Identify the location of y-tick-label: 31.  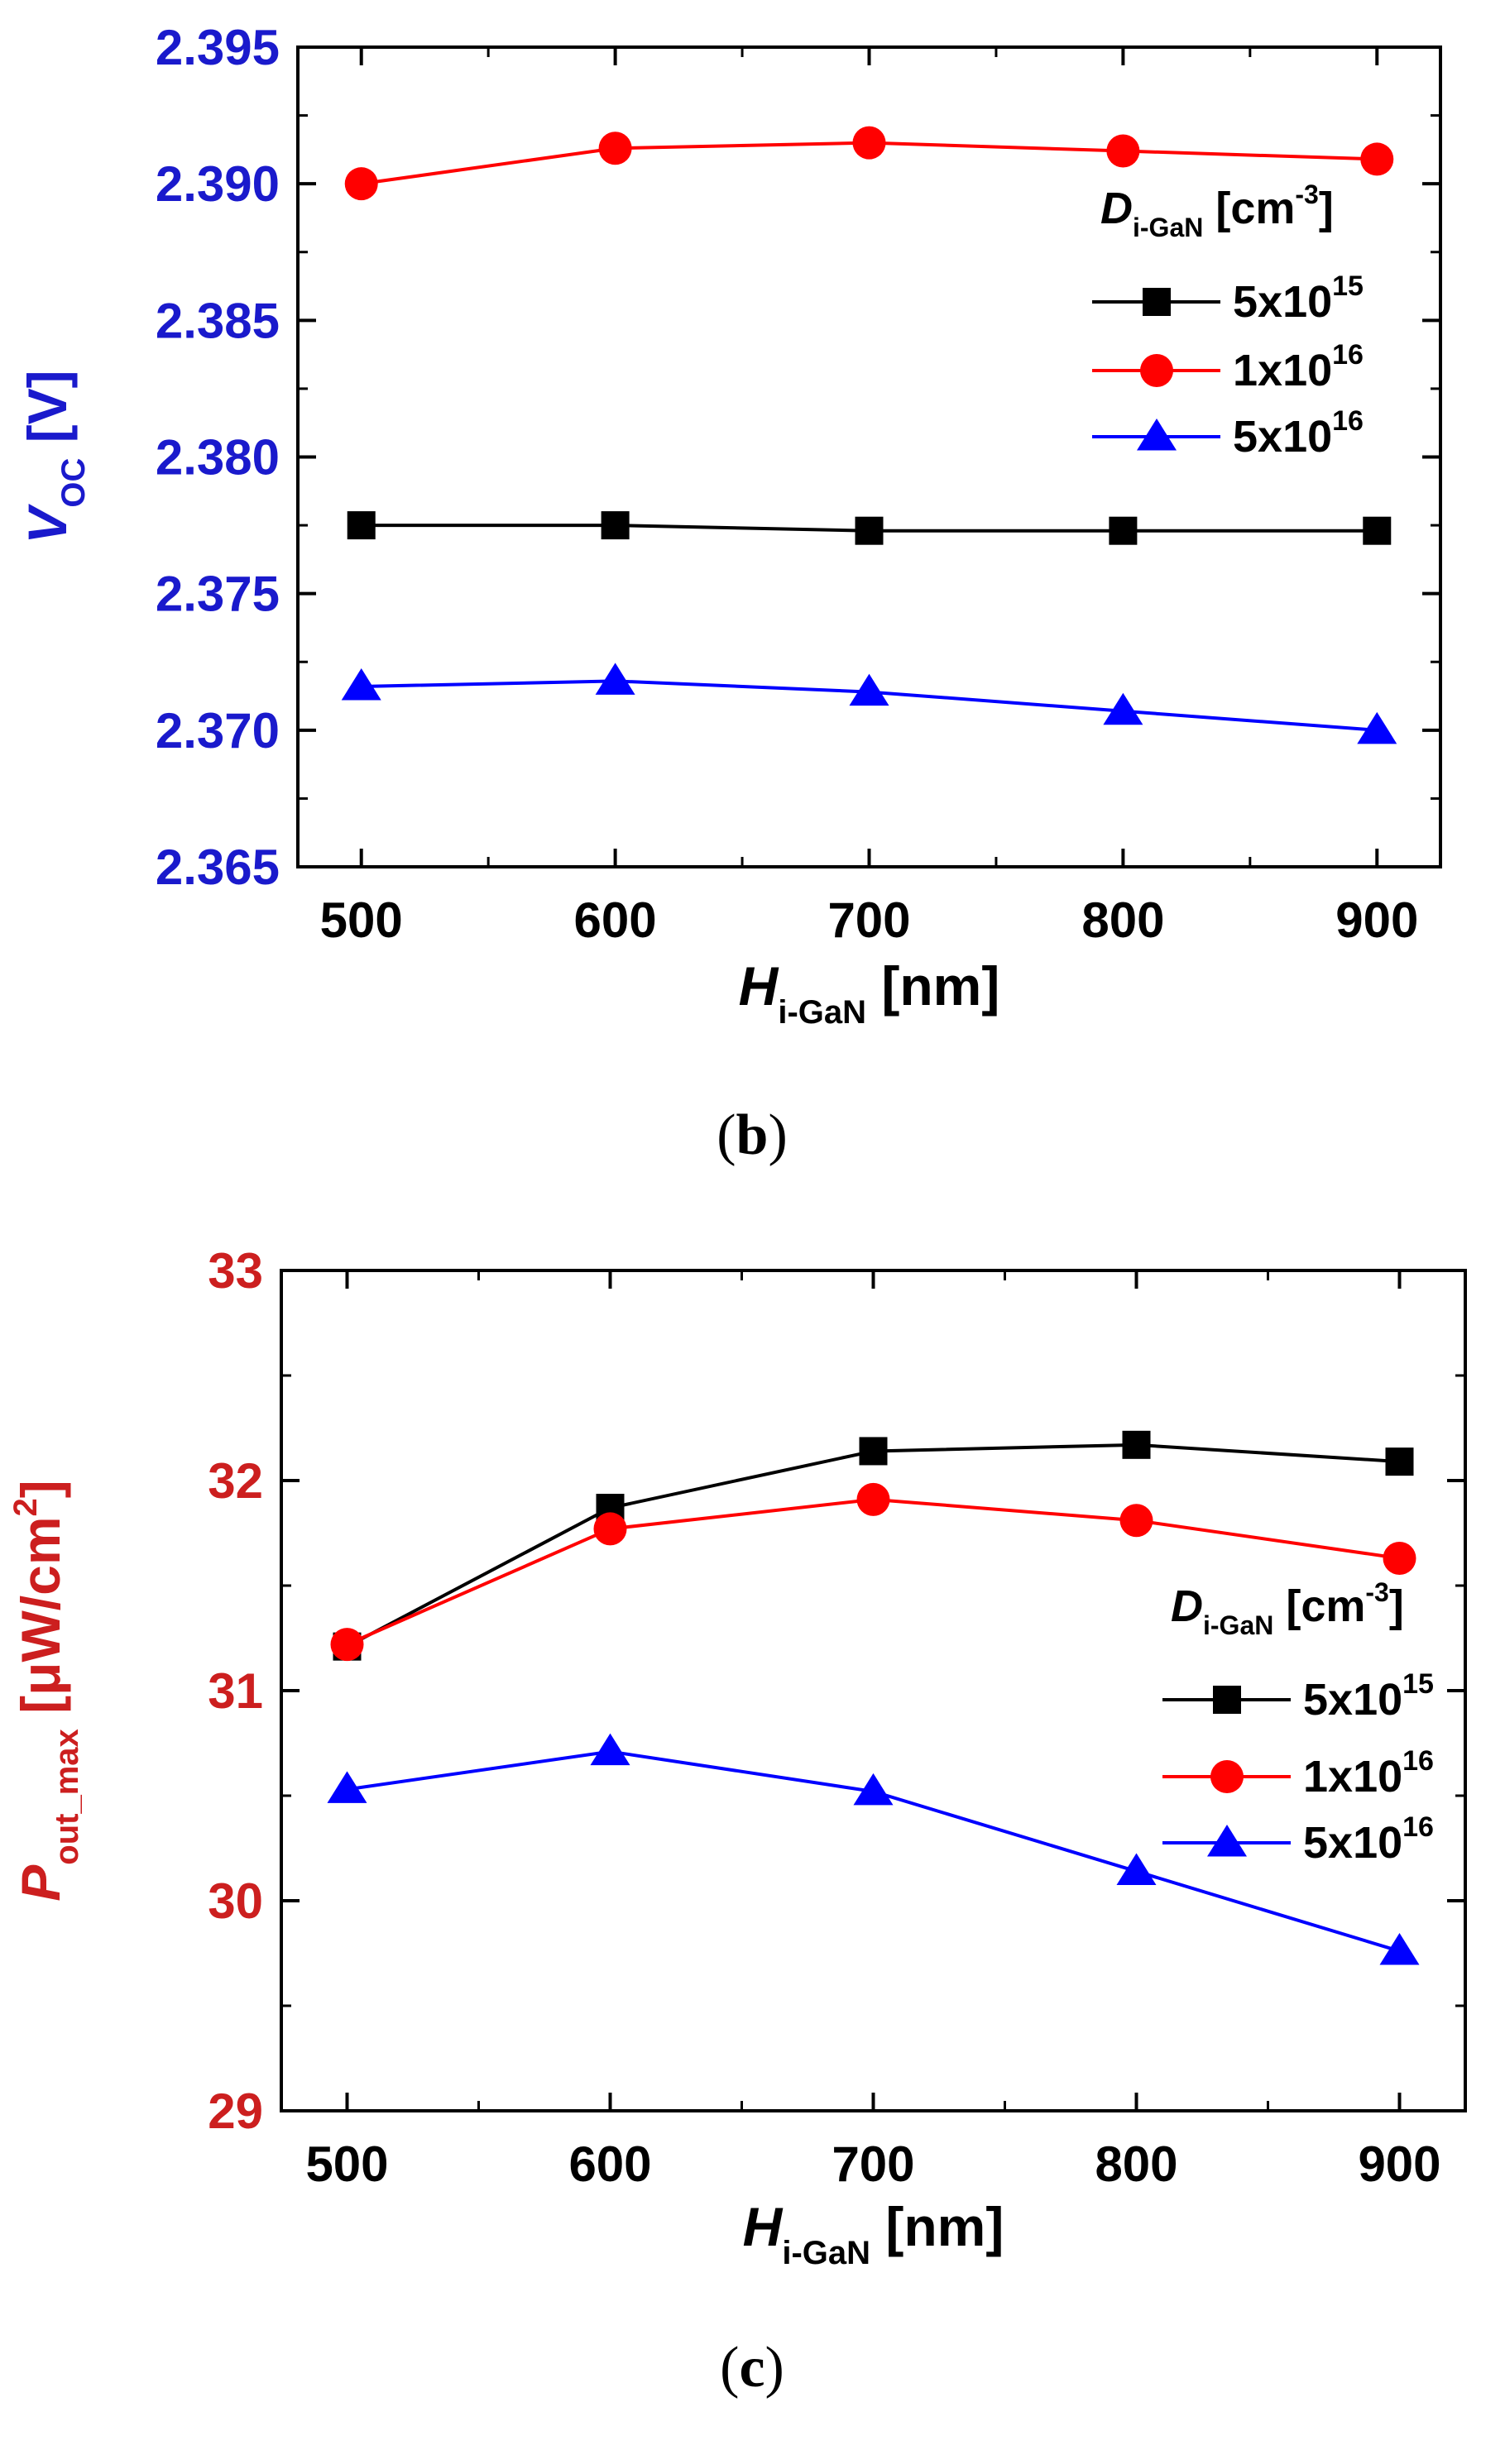
(235, 1691).